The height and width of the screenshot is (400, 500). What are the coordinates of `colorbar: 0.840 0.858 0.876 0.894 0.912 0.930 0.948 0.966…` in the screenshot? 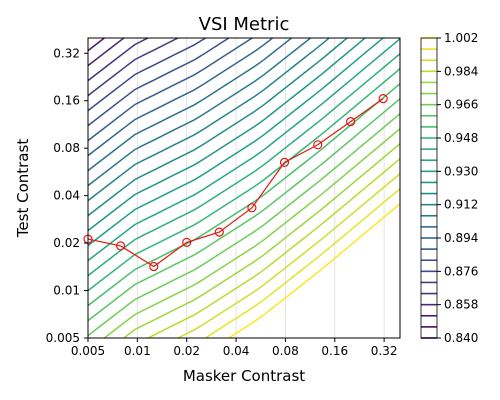 It's located at (449, 188).